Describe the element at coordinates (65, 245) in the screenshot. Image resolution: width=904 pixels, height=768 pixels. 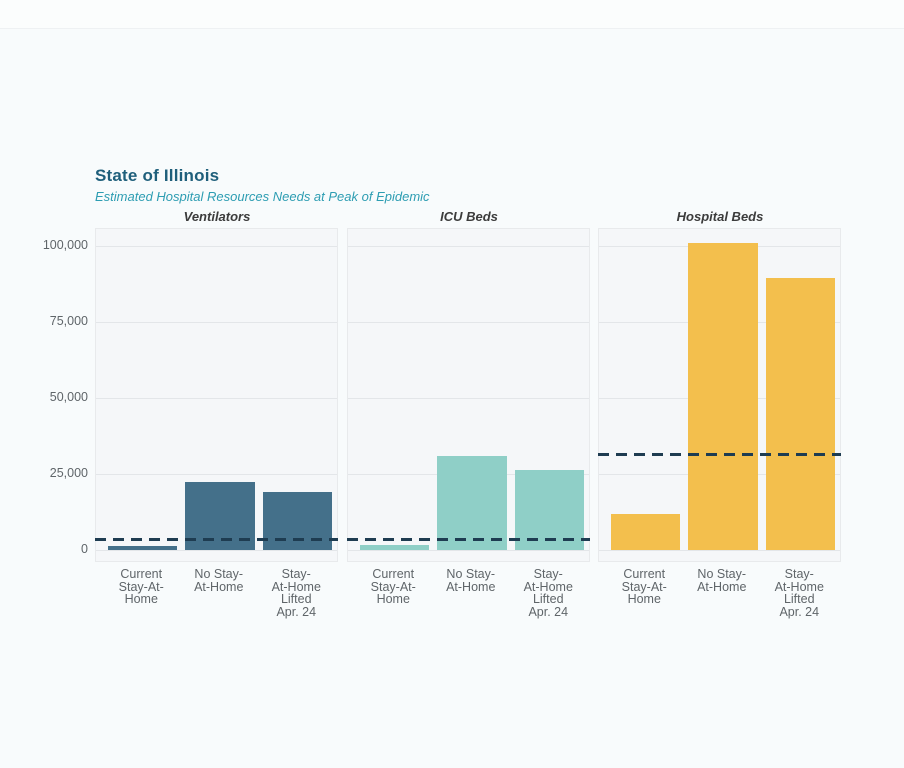
I see `y-axis-label: 100,000` at that location.